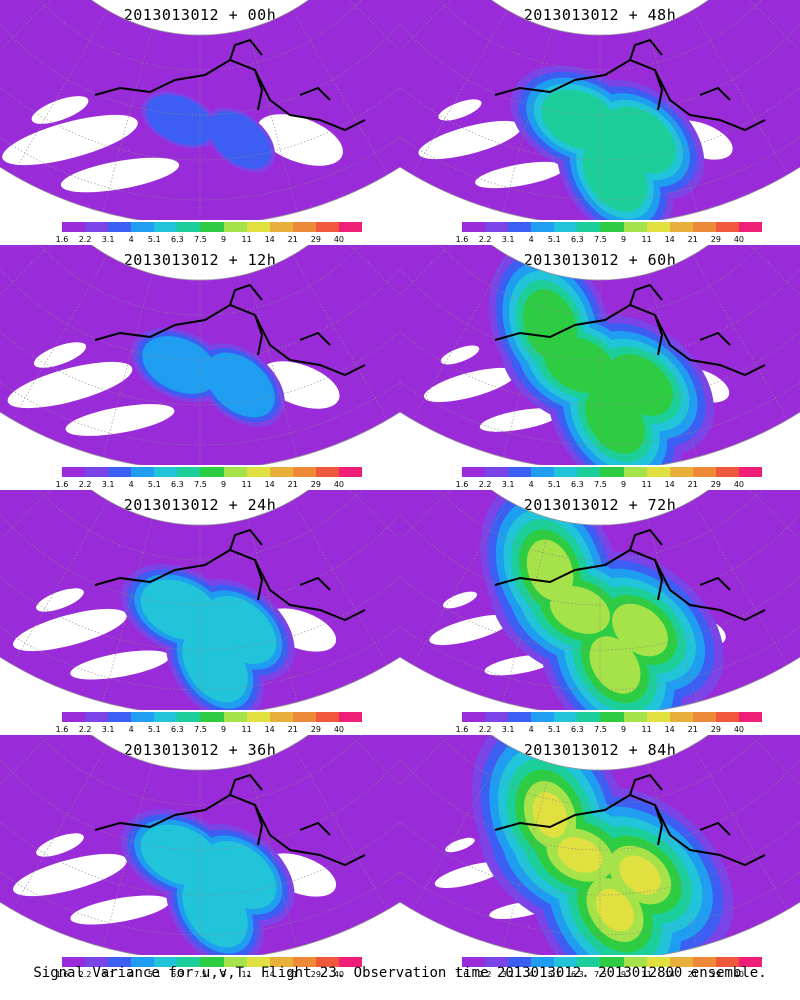  Describe the element at coordinates (600, 505) in the screenshot. I see `panel-title: 2013013012 + 72h` at that location.